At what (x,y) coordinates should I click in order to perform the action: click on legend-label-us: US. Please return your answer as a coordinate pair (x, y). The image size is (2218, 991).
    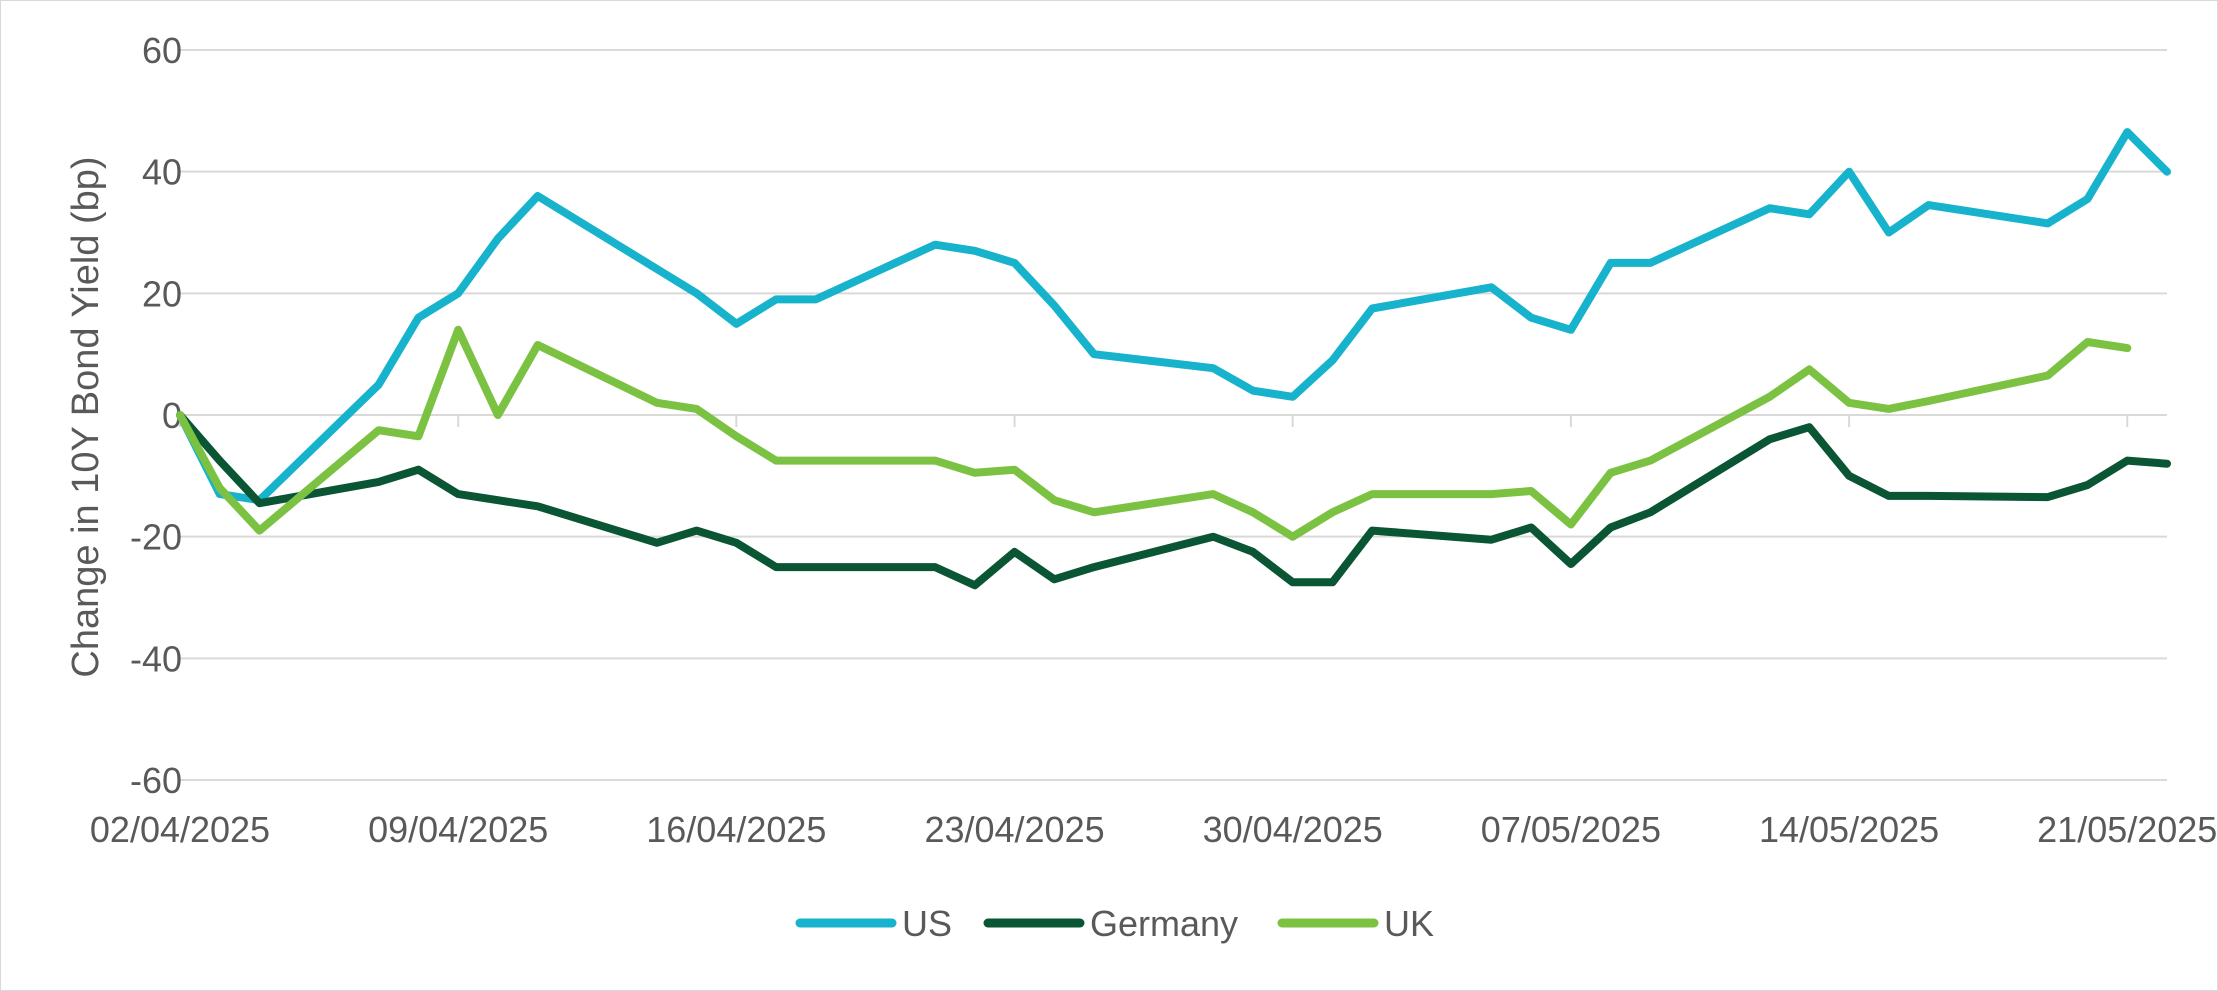
    Looking at the image, I should click on (927, 923).